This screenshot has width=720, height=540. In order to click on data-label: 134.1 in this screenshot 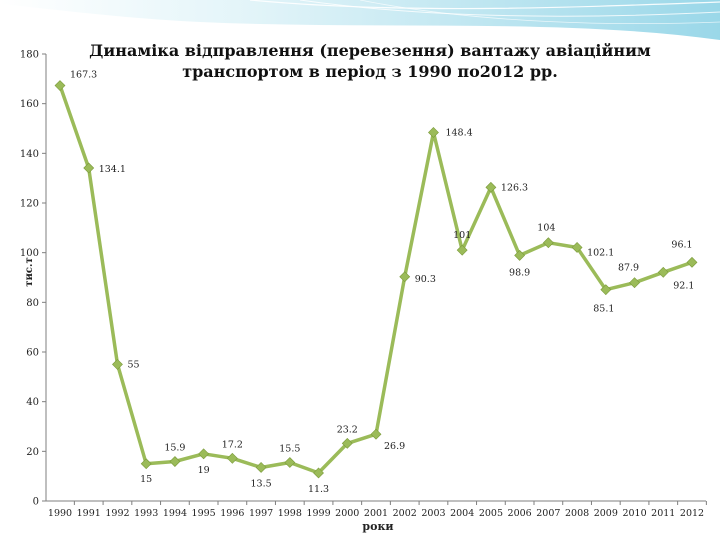, I will do `click(112, 169)`.